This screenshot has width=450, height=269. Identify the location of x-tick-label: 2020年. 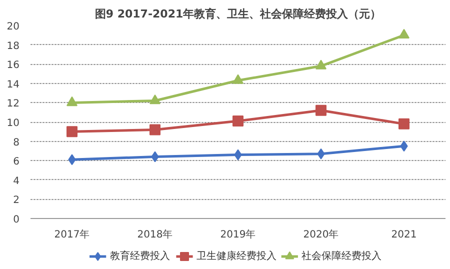
(321, 234).